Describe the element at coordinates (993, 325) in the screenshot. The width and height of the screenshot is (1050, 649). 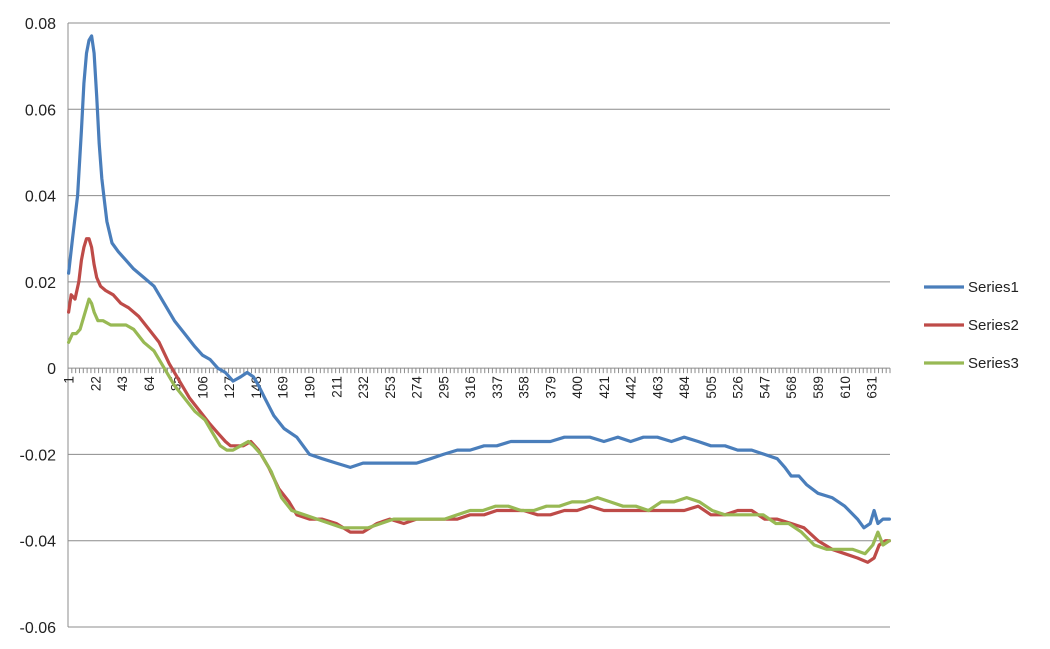
I see `legend-label: Series2` at that location.